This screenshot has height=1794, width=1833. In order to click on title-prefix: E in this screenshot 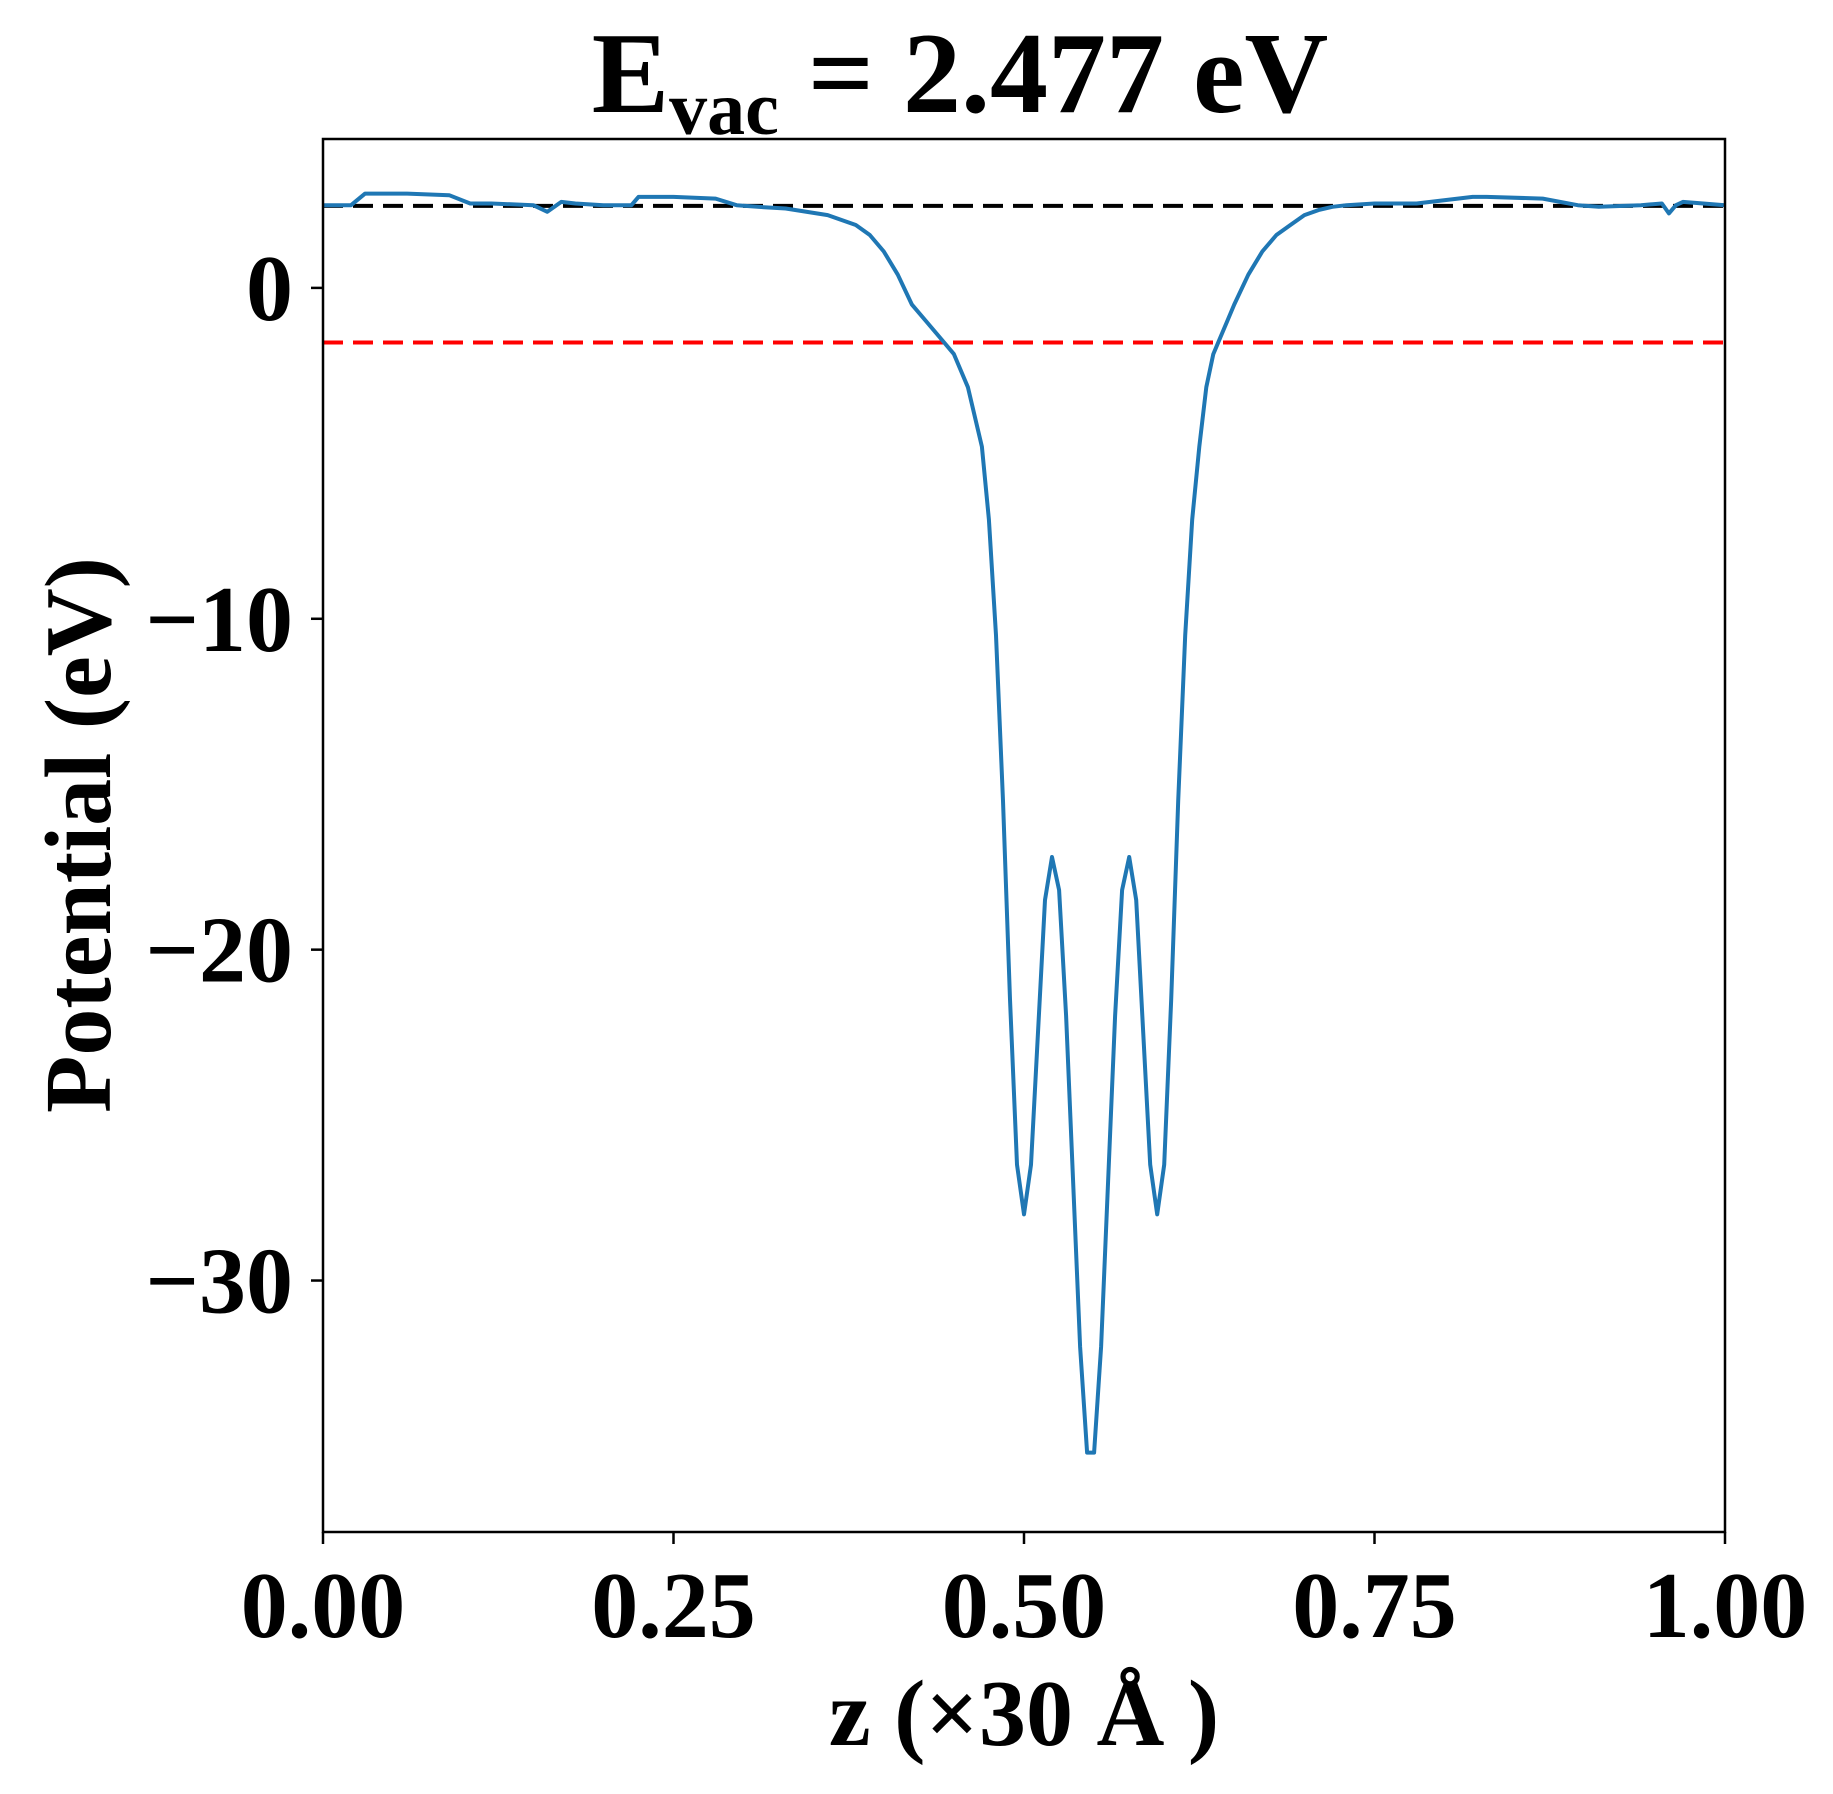, I will do `click(630, 74)`.